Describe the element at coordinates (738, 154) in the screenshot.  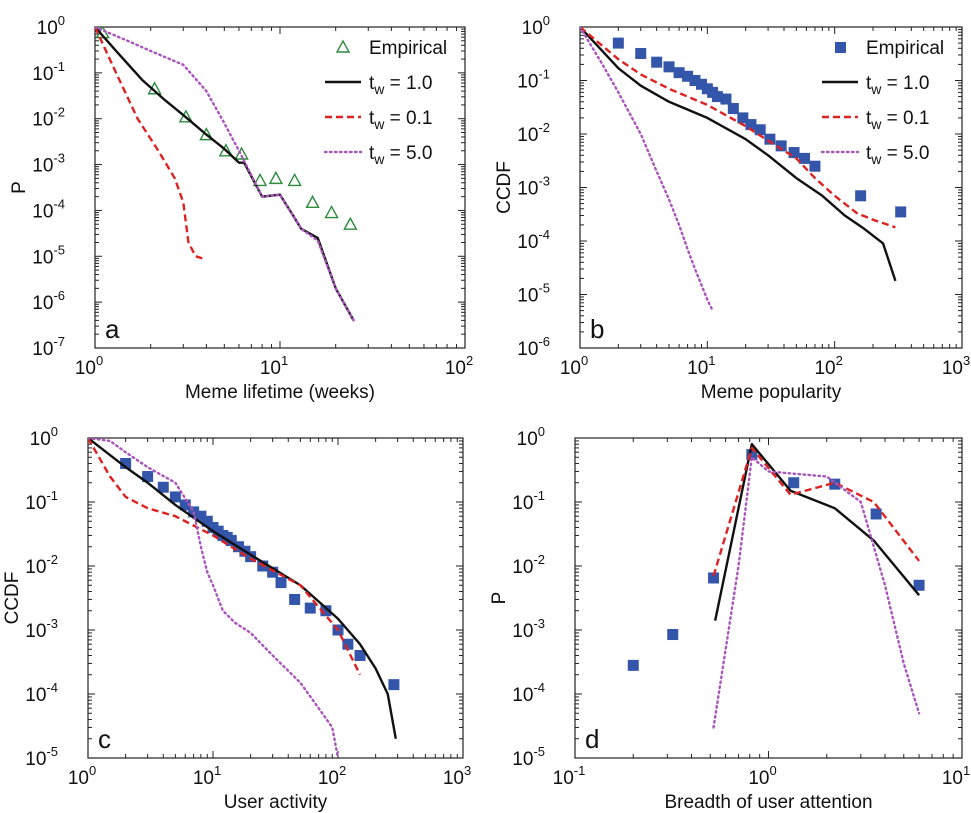
I see `series-line-solid` at that location.